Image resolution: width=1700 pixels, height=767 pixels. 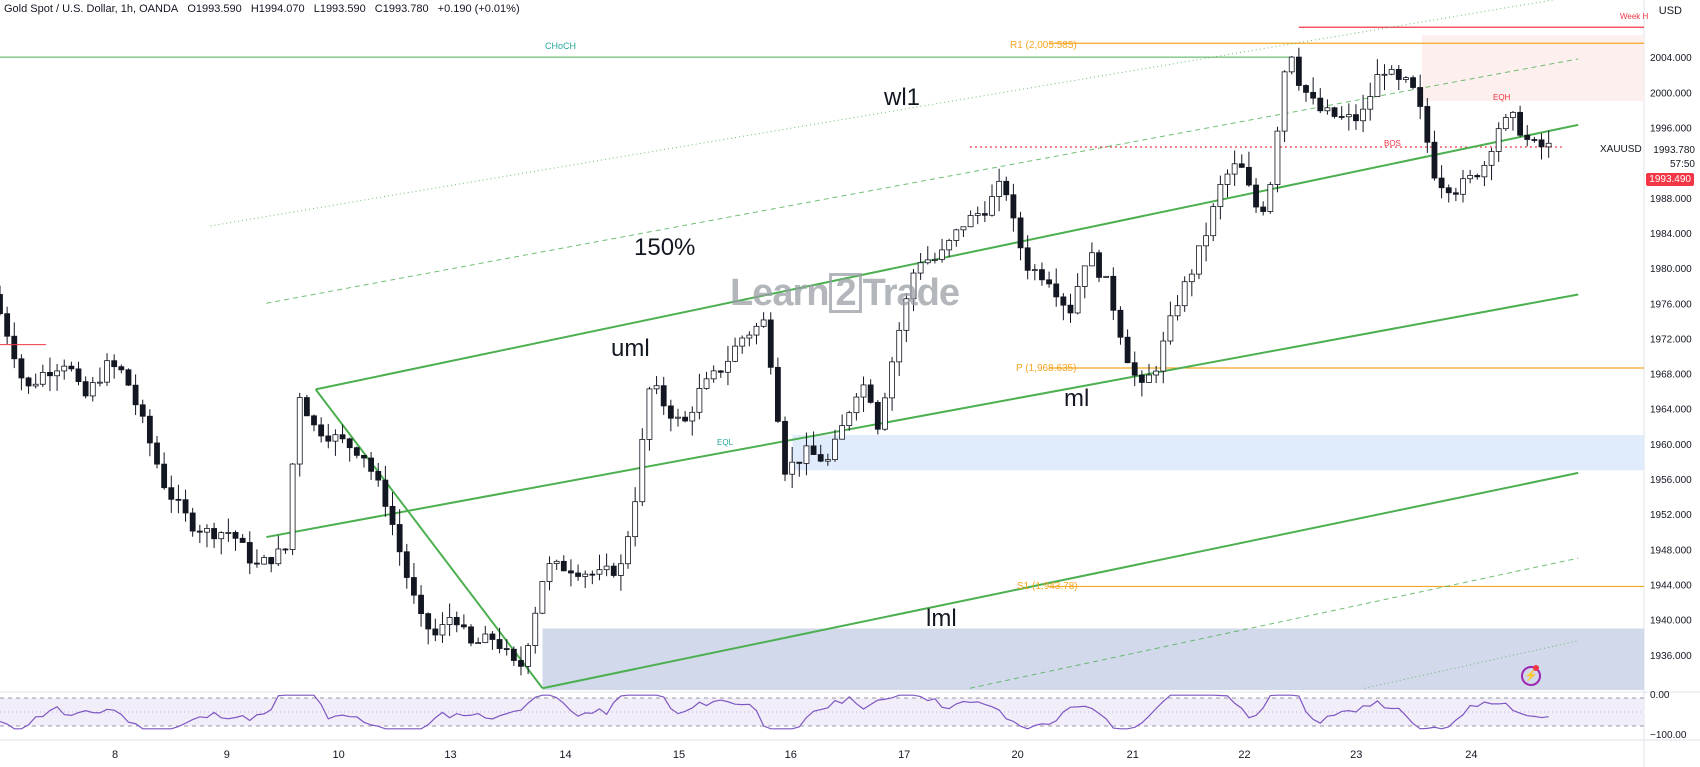 I want to click on y-tick-label: 2000.000, so click(x=1671, y=93).